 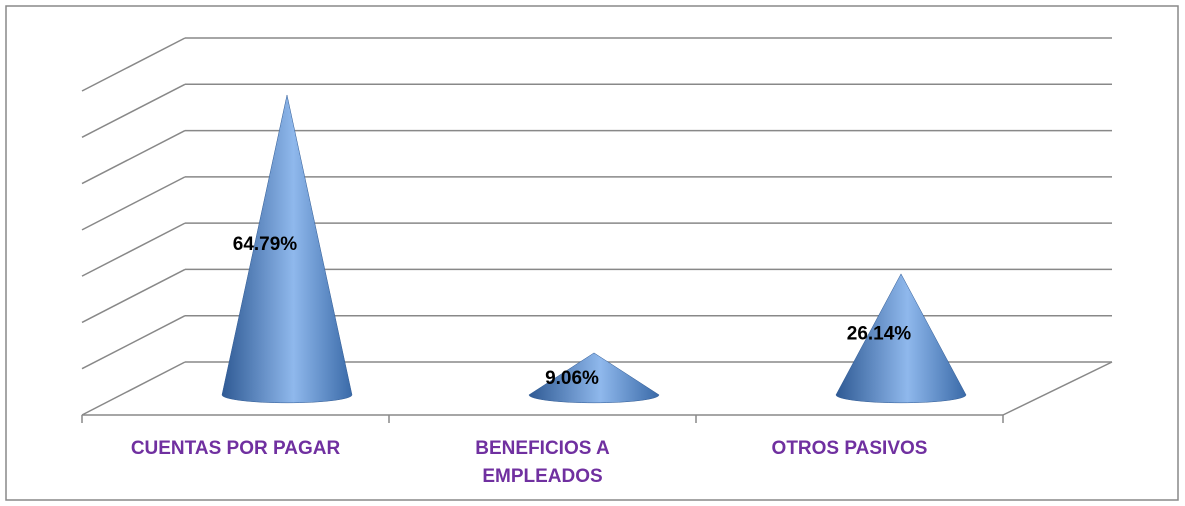 What do you see at coordinates (265, 244) in the screenshot?
I see `data-label: 64.79%` at bounding box center [265, 244].